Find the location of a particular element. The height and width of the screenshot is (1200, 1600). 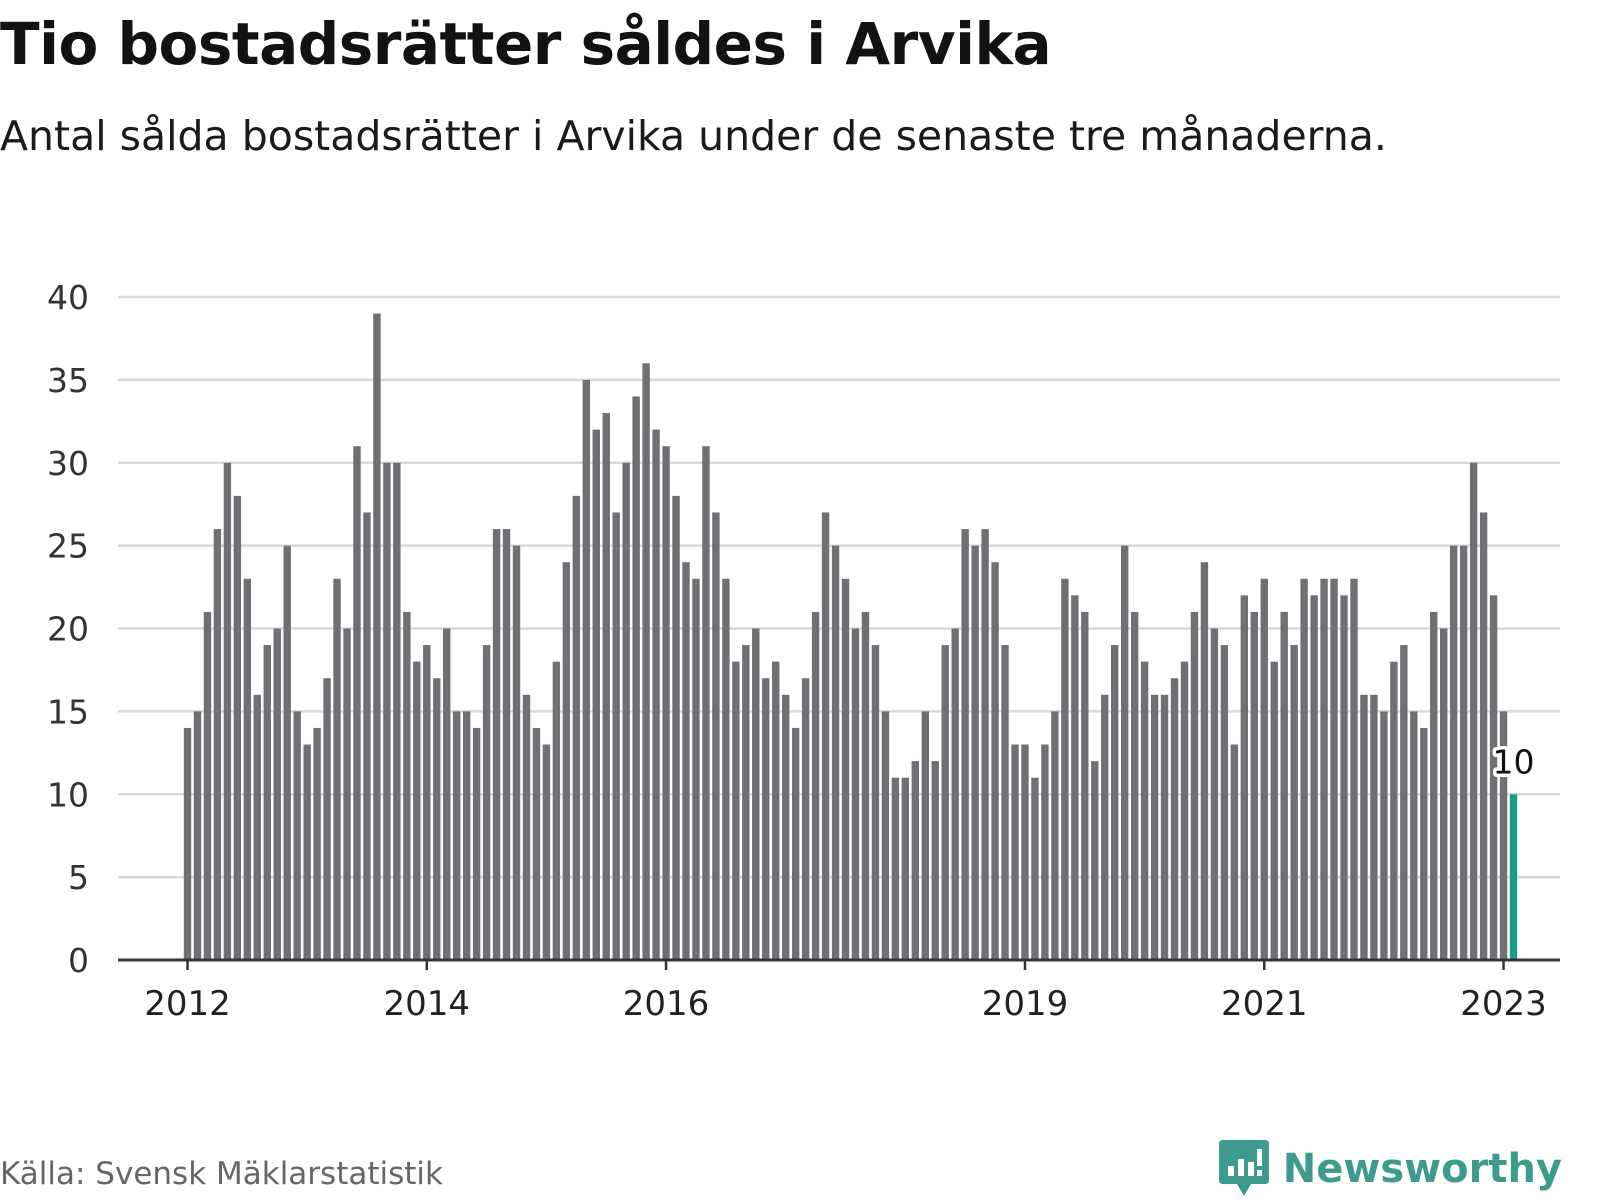

highlighted-bar is located at coordinates (1513, 877).